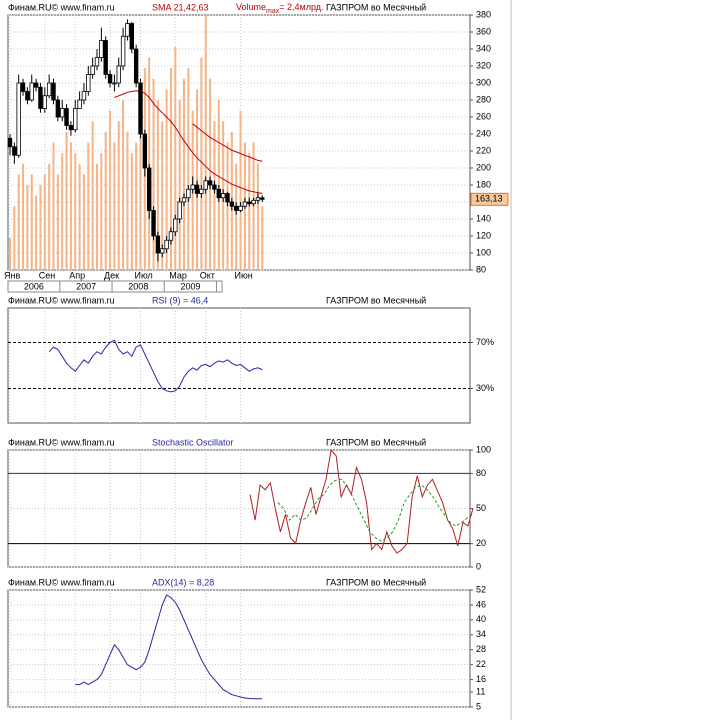  I want to click on y-tick-label: 30%, so click(485, 388).